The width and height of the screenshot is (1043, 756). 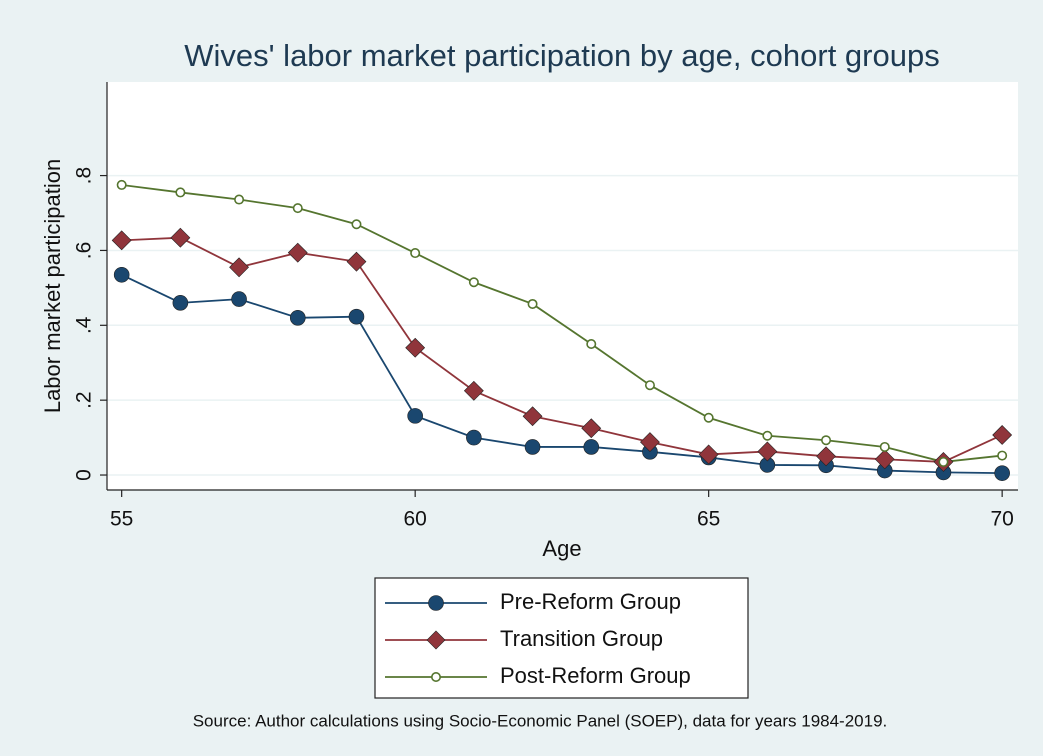 What do you see at coordinates (84, 325) in the screenshot?
I see `y-tick-label: .4` at bounding box center [84, 325].